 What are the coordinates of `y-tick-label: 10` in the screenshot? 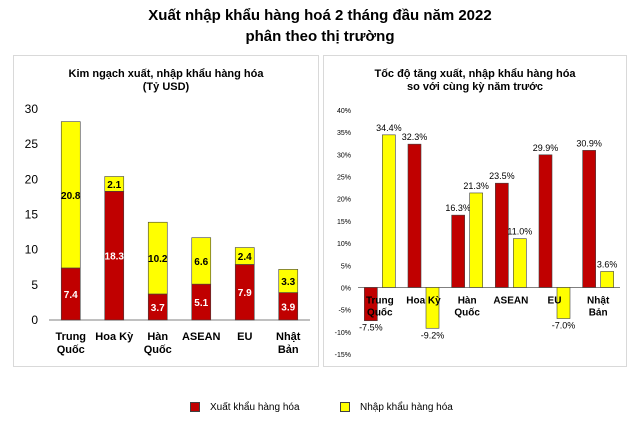 It's located at (32, 250).